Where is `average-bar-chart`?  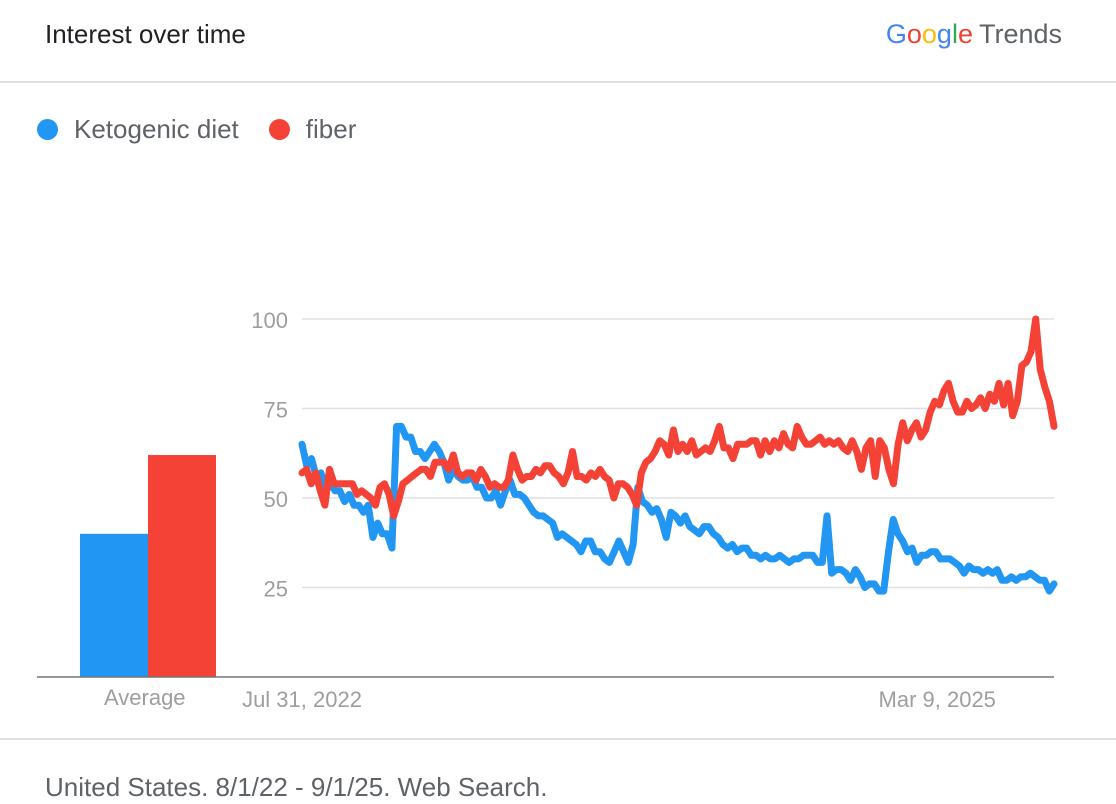 average-bar-chart is located at coordinates (148, 566).